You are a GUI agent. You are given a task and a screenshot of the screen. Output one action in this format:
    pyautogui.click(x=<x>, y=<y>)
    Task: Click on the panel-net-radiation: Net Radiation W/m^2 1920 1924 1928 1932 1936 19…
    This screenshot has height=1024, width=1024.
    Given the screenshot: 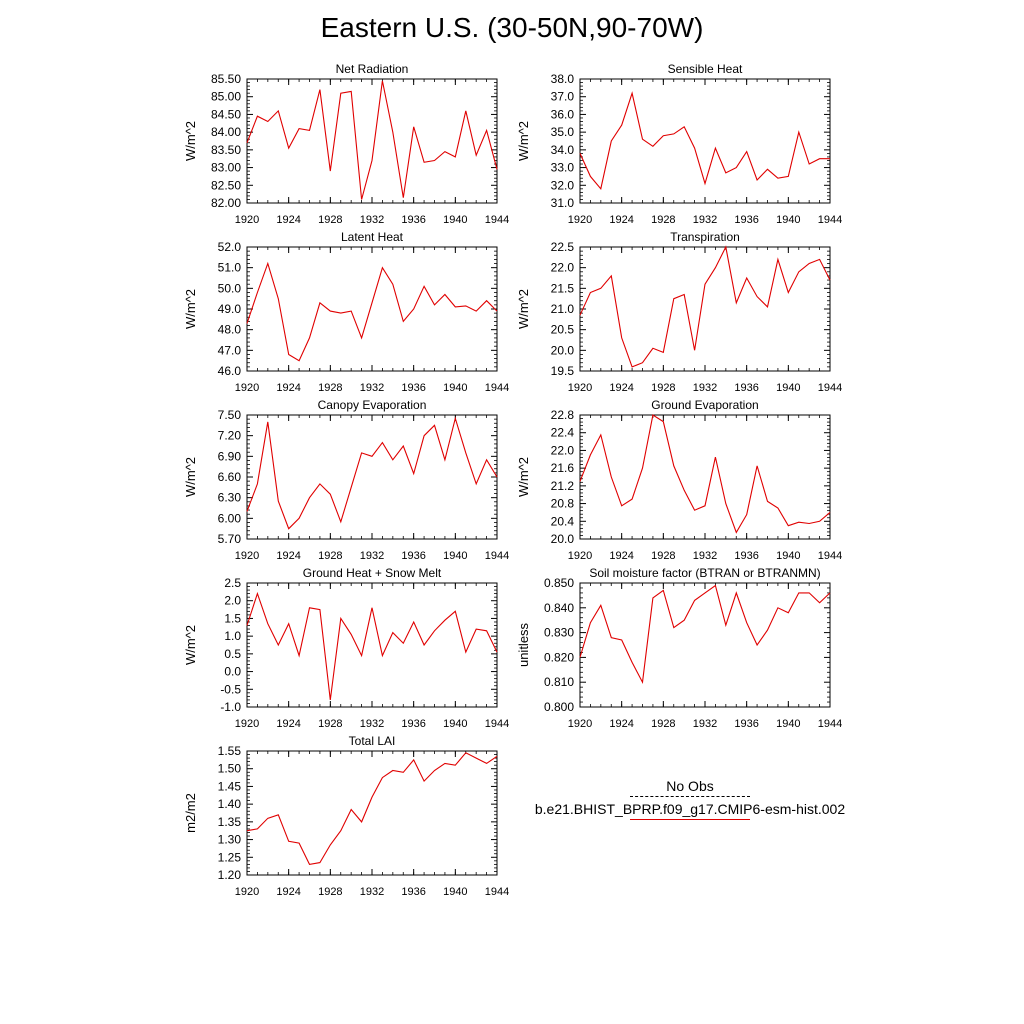 What is the action you would take?
    pyautogui.click(x=346, y=144)
    